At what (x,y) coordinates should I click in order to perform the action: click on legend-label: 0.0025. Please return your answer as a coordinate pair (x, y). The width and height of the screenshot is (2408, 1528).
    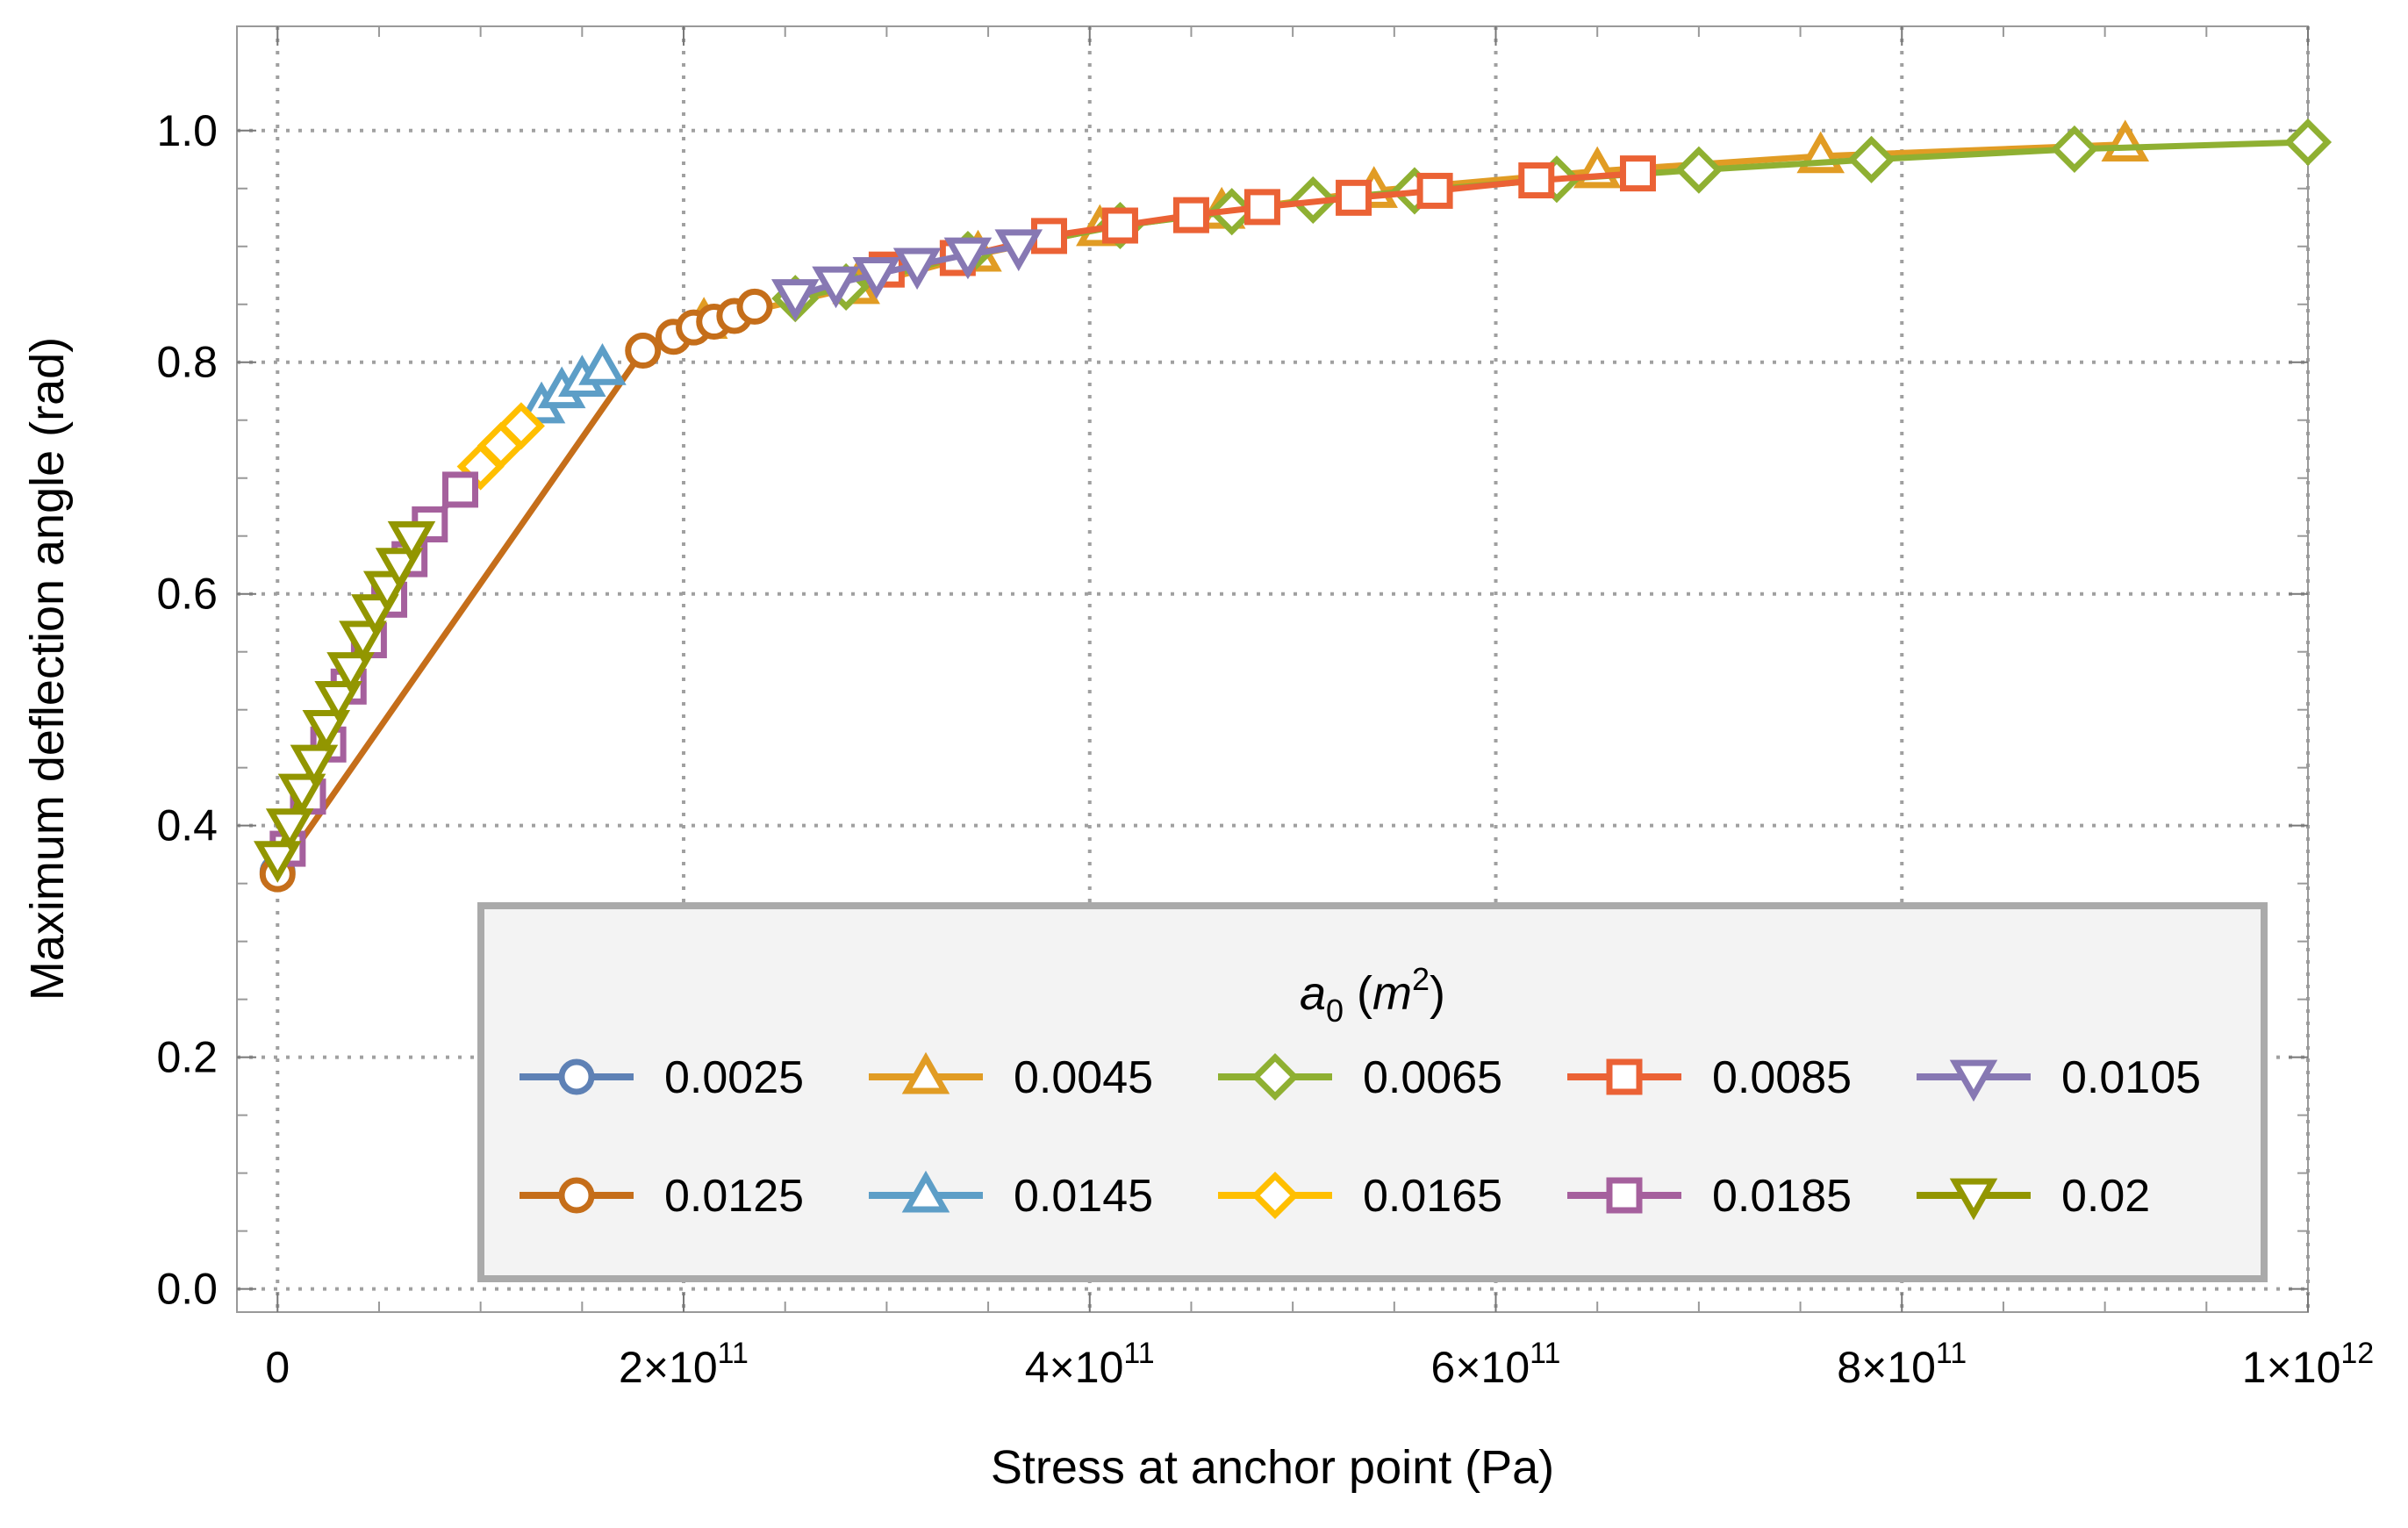
    Looking at the image, I should click on (734, 1077).